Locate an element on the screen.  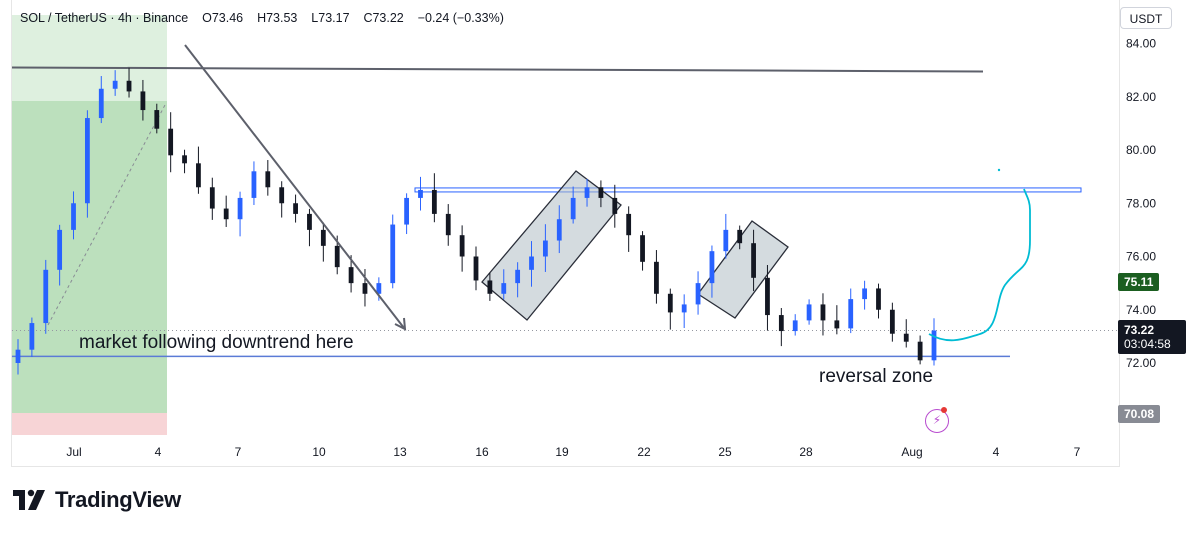
notification-dot is located at coordinates (944, 410).